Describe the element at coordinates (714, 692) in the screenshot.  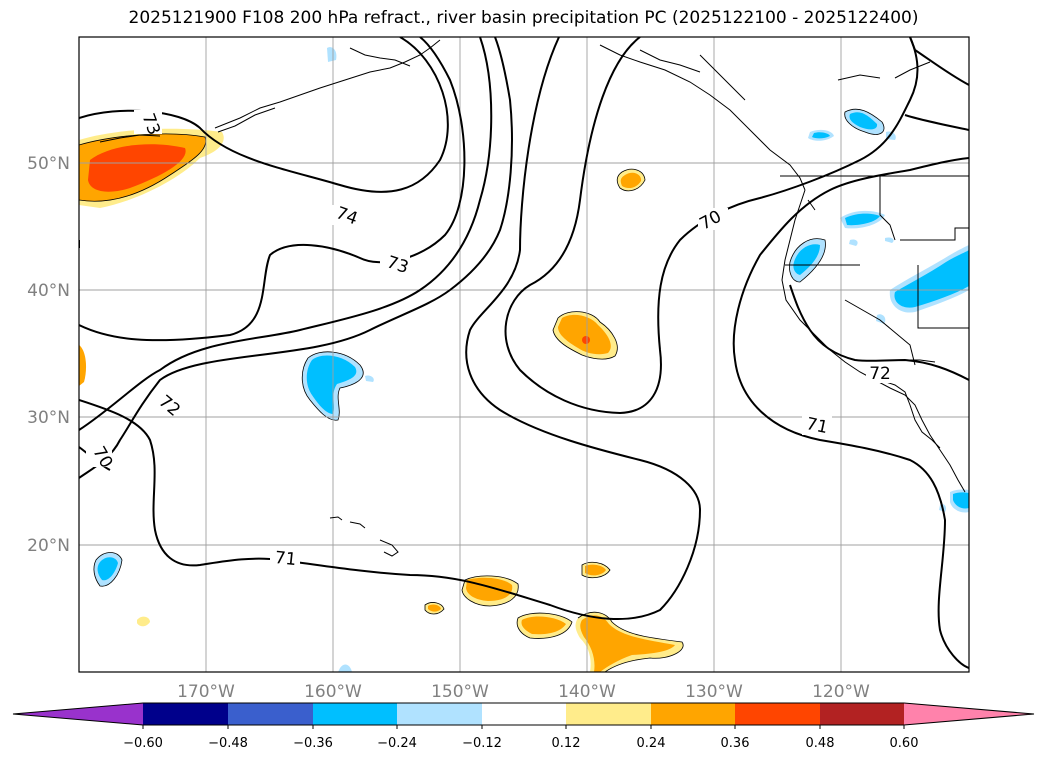
I see `lon-label-130w: 130°W` at that location.